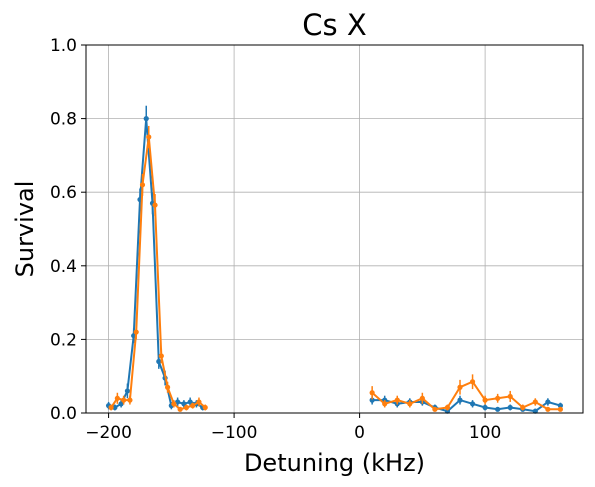  I want to click on x-tick-label: −200, so click(108, 433).